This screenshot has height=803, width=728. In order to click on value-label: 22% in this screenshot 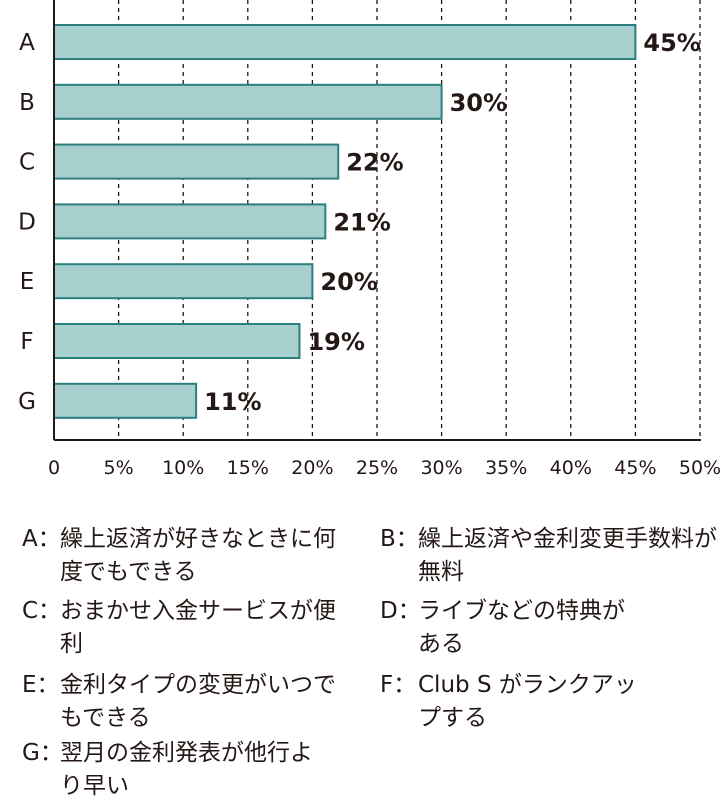, I will do `click(374, 163)`.